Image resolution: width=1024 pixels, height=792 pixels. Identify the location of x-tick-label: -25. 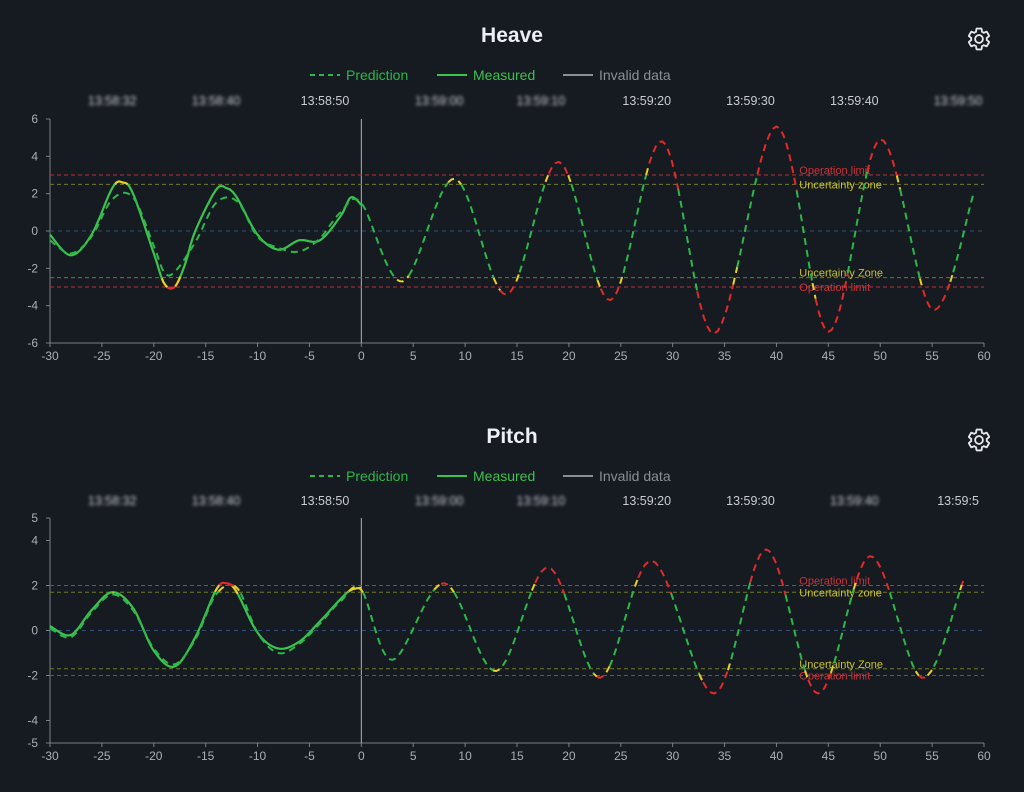
(102, 756).